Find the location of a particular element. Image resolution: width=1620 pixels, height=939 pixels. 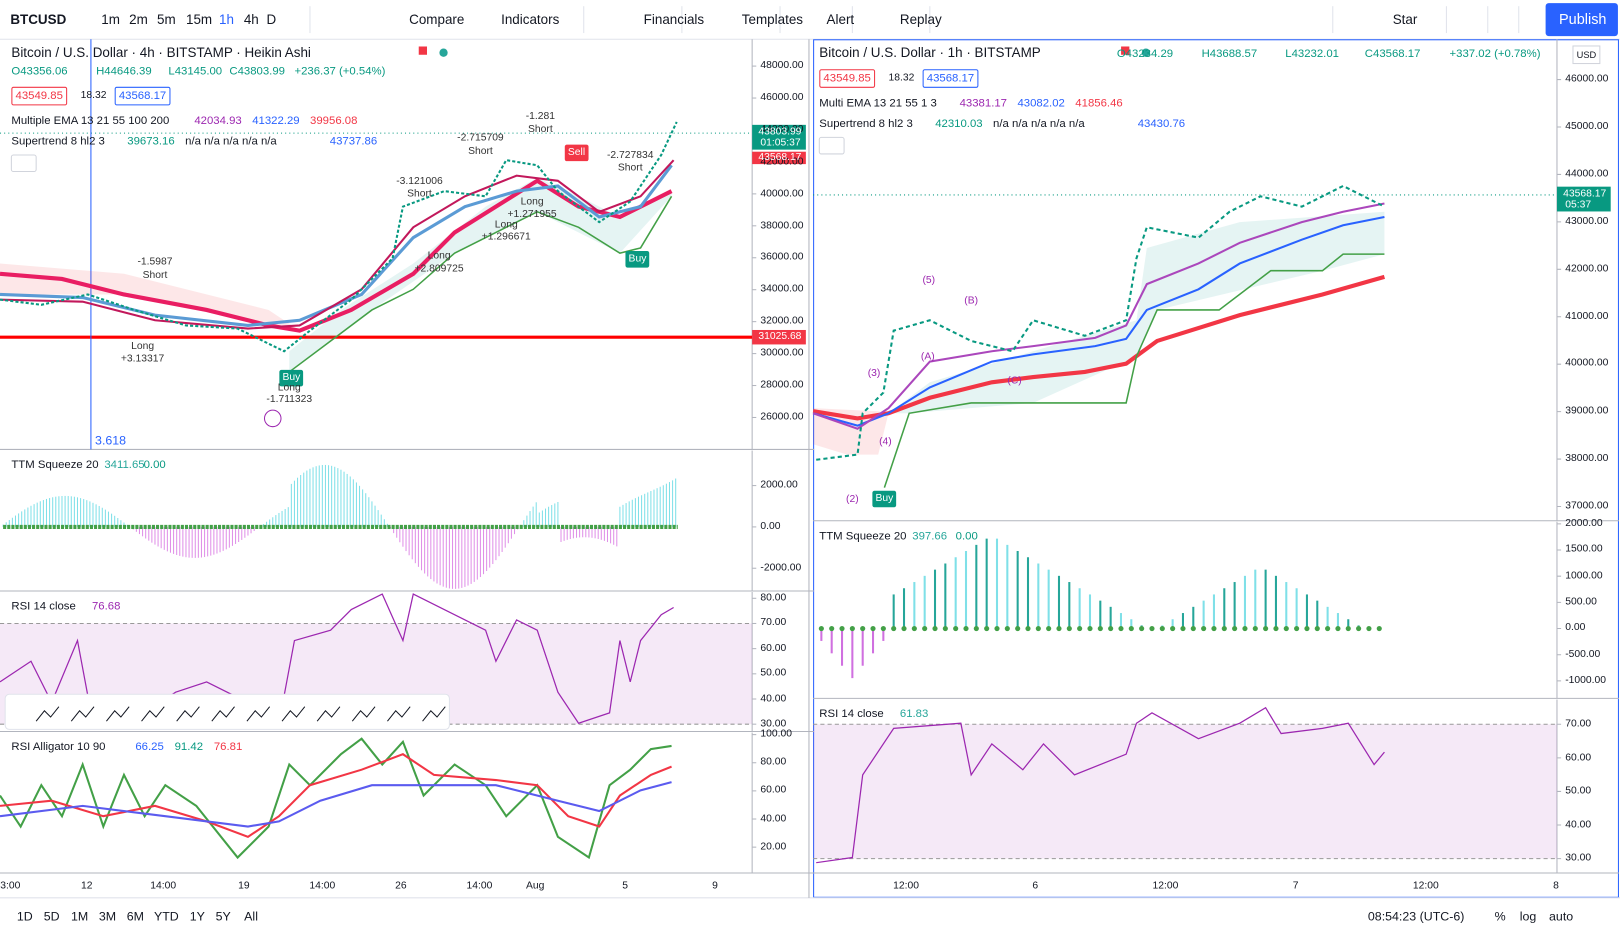

wave-marker is located at coordinates (272, 418).